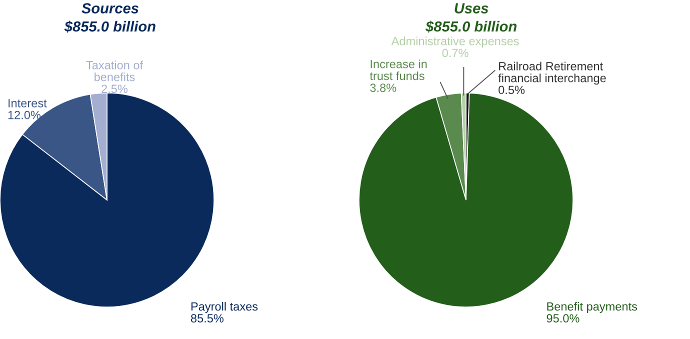 Image resolution: width=690 pixels, height=339 pixels. I want to click on data-label: 0.5%, so click(511, 90).